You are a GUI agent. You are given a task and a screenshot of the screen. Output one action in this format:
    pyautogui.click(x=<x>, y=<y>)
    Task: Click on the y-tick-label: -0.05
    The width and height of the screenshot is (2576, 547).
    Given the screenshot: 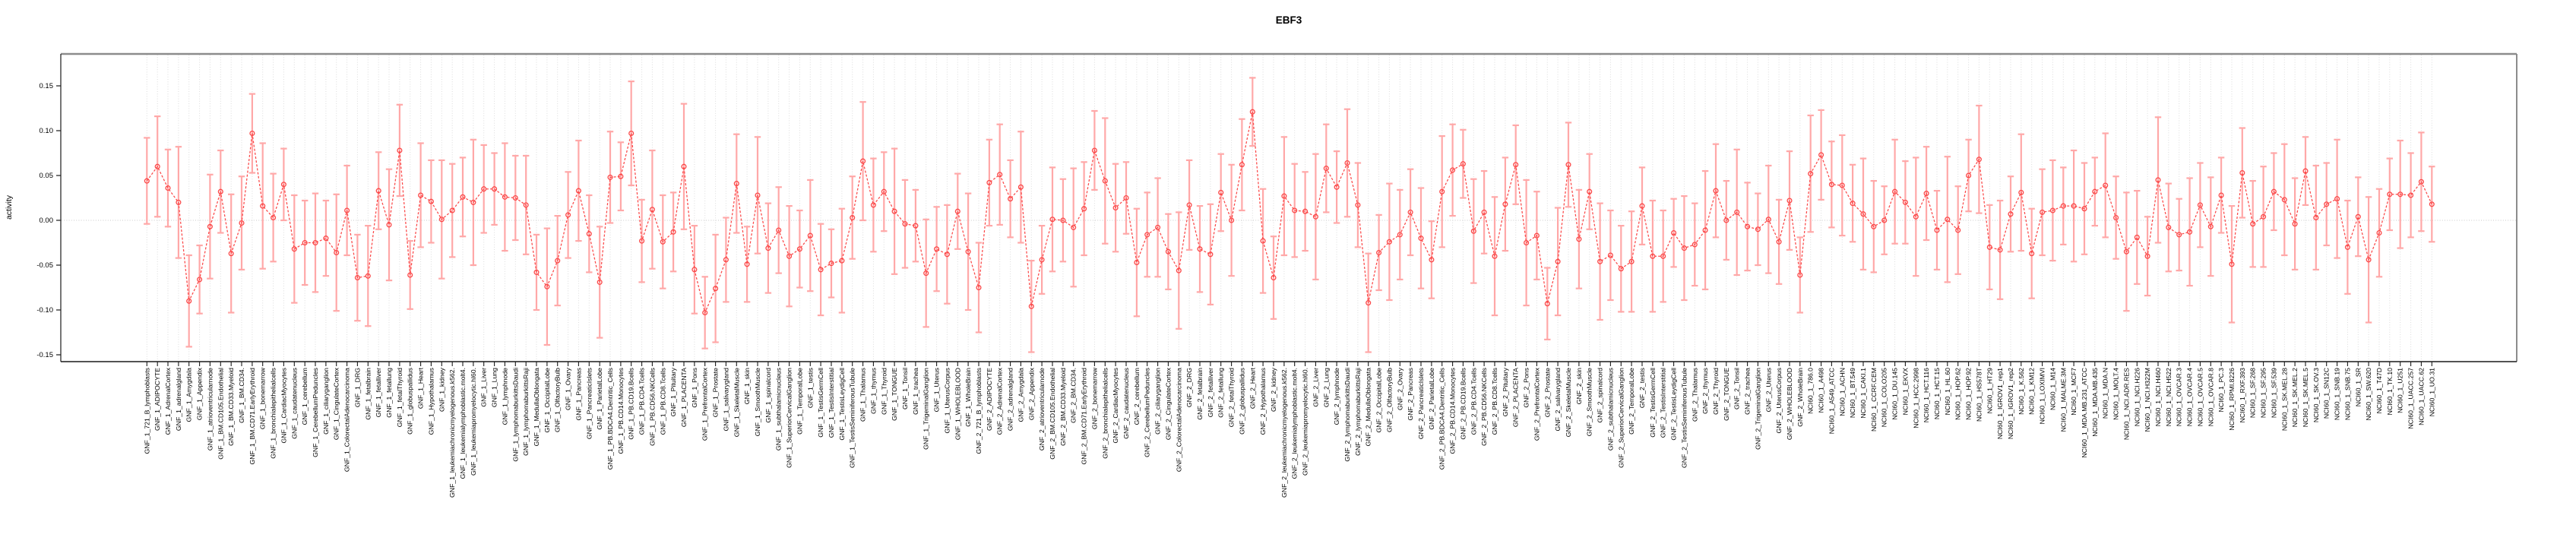 What is the action you would take?
    pyautogui.click(x=44, y=265)
    